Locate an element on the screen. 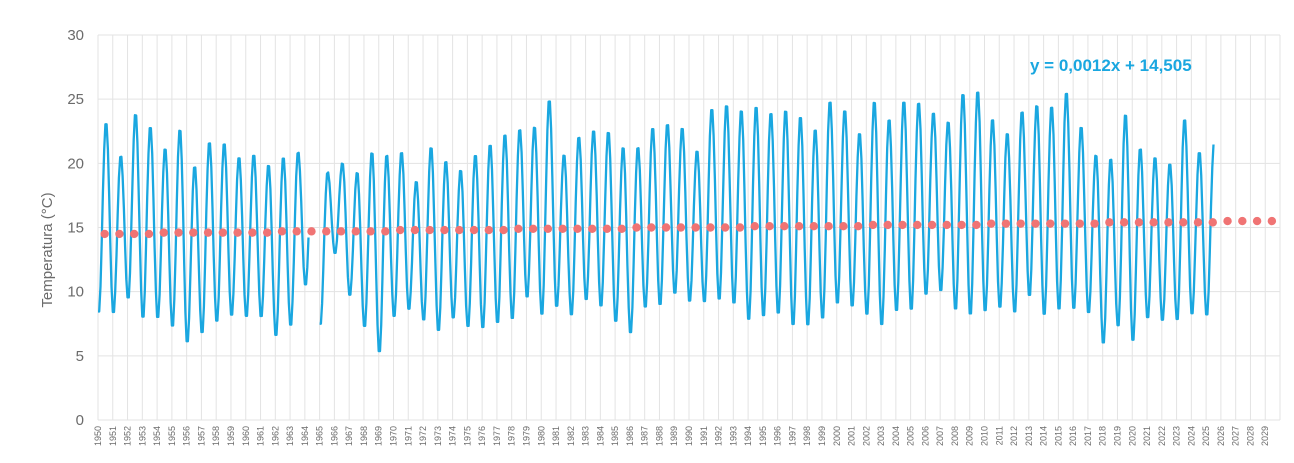  x-tick-label: 1982 is located at coordinates (571, 436).